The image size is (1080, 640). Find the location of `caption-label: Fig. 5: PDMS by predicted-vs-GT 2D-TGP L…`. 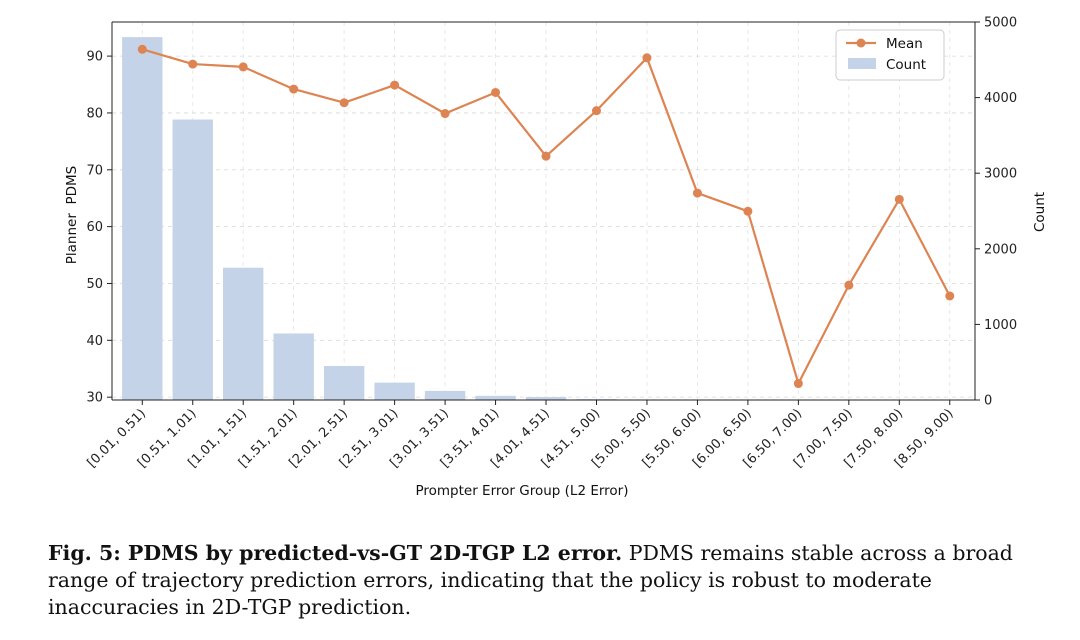

caption-label: Fig. 5: PDMS by predicted-vs-GT 2D-TGP L… is located at coordinates (335, 553).